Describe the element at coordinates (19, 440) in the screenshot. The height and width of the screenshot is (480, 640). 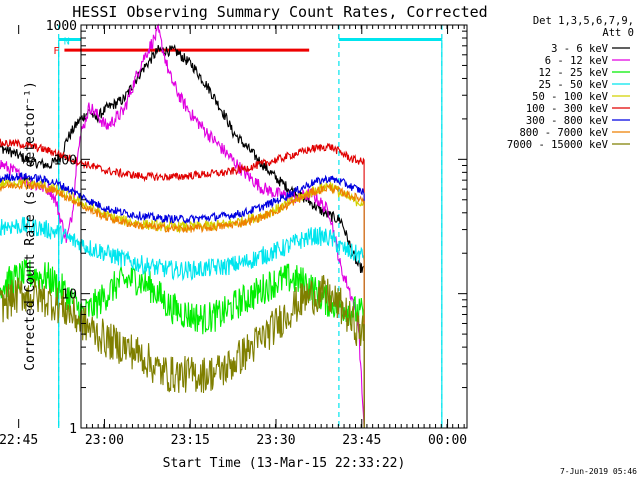
I see `x-tick-label: 22:45` at that location.